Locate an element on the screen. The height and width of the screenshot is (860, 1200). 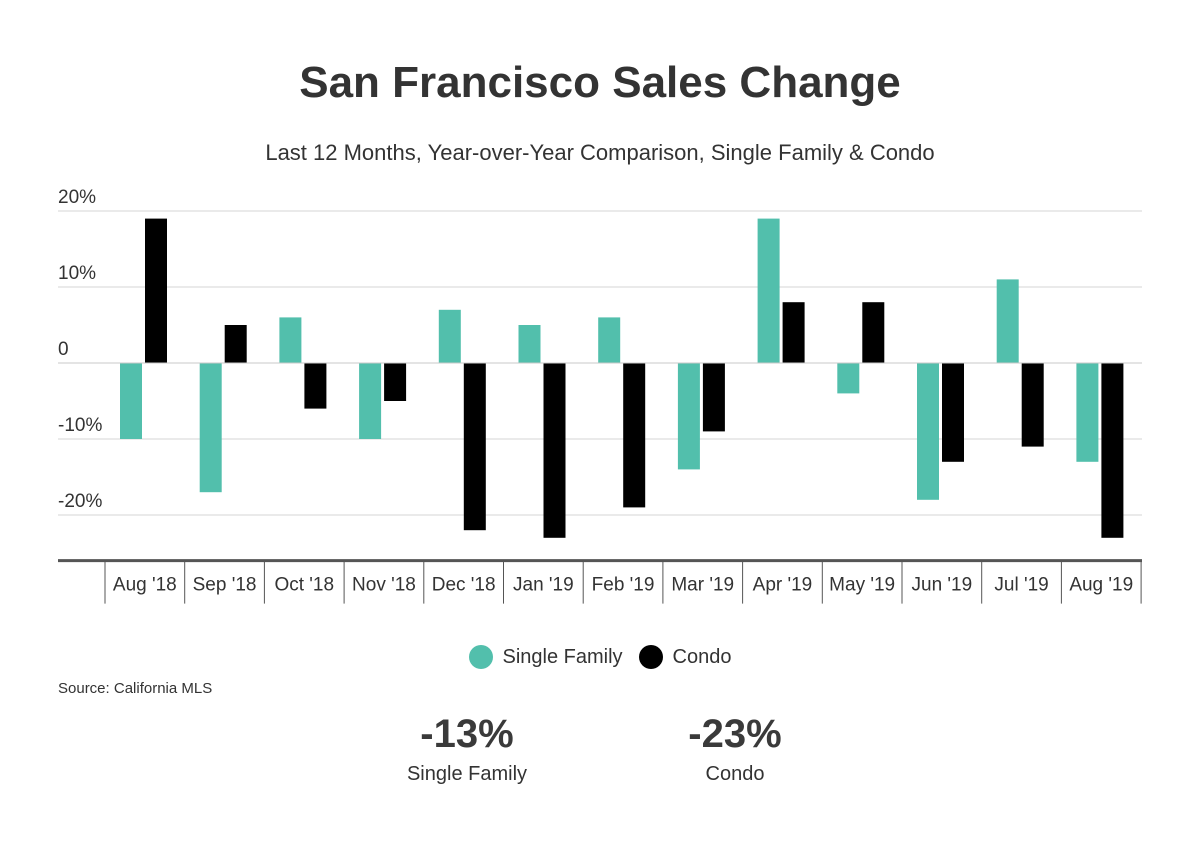
x-tick-label-10: Jun '19 is located at coordinates (942, 585).